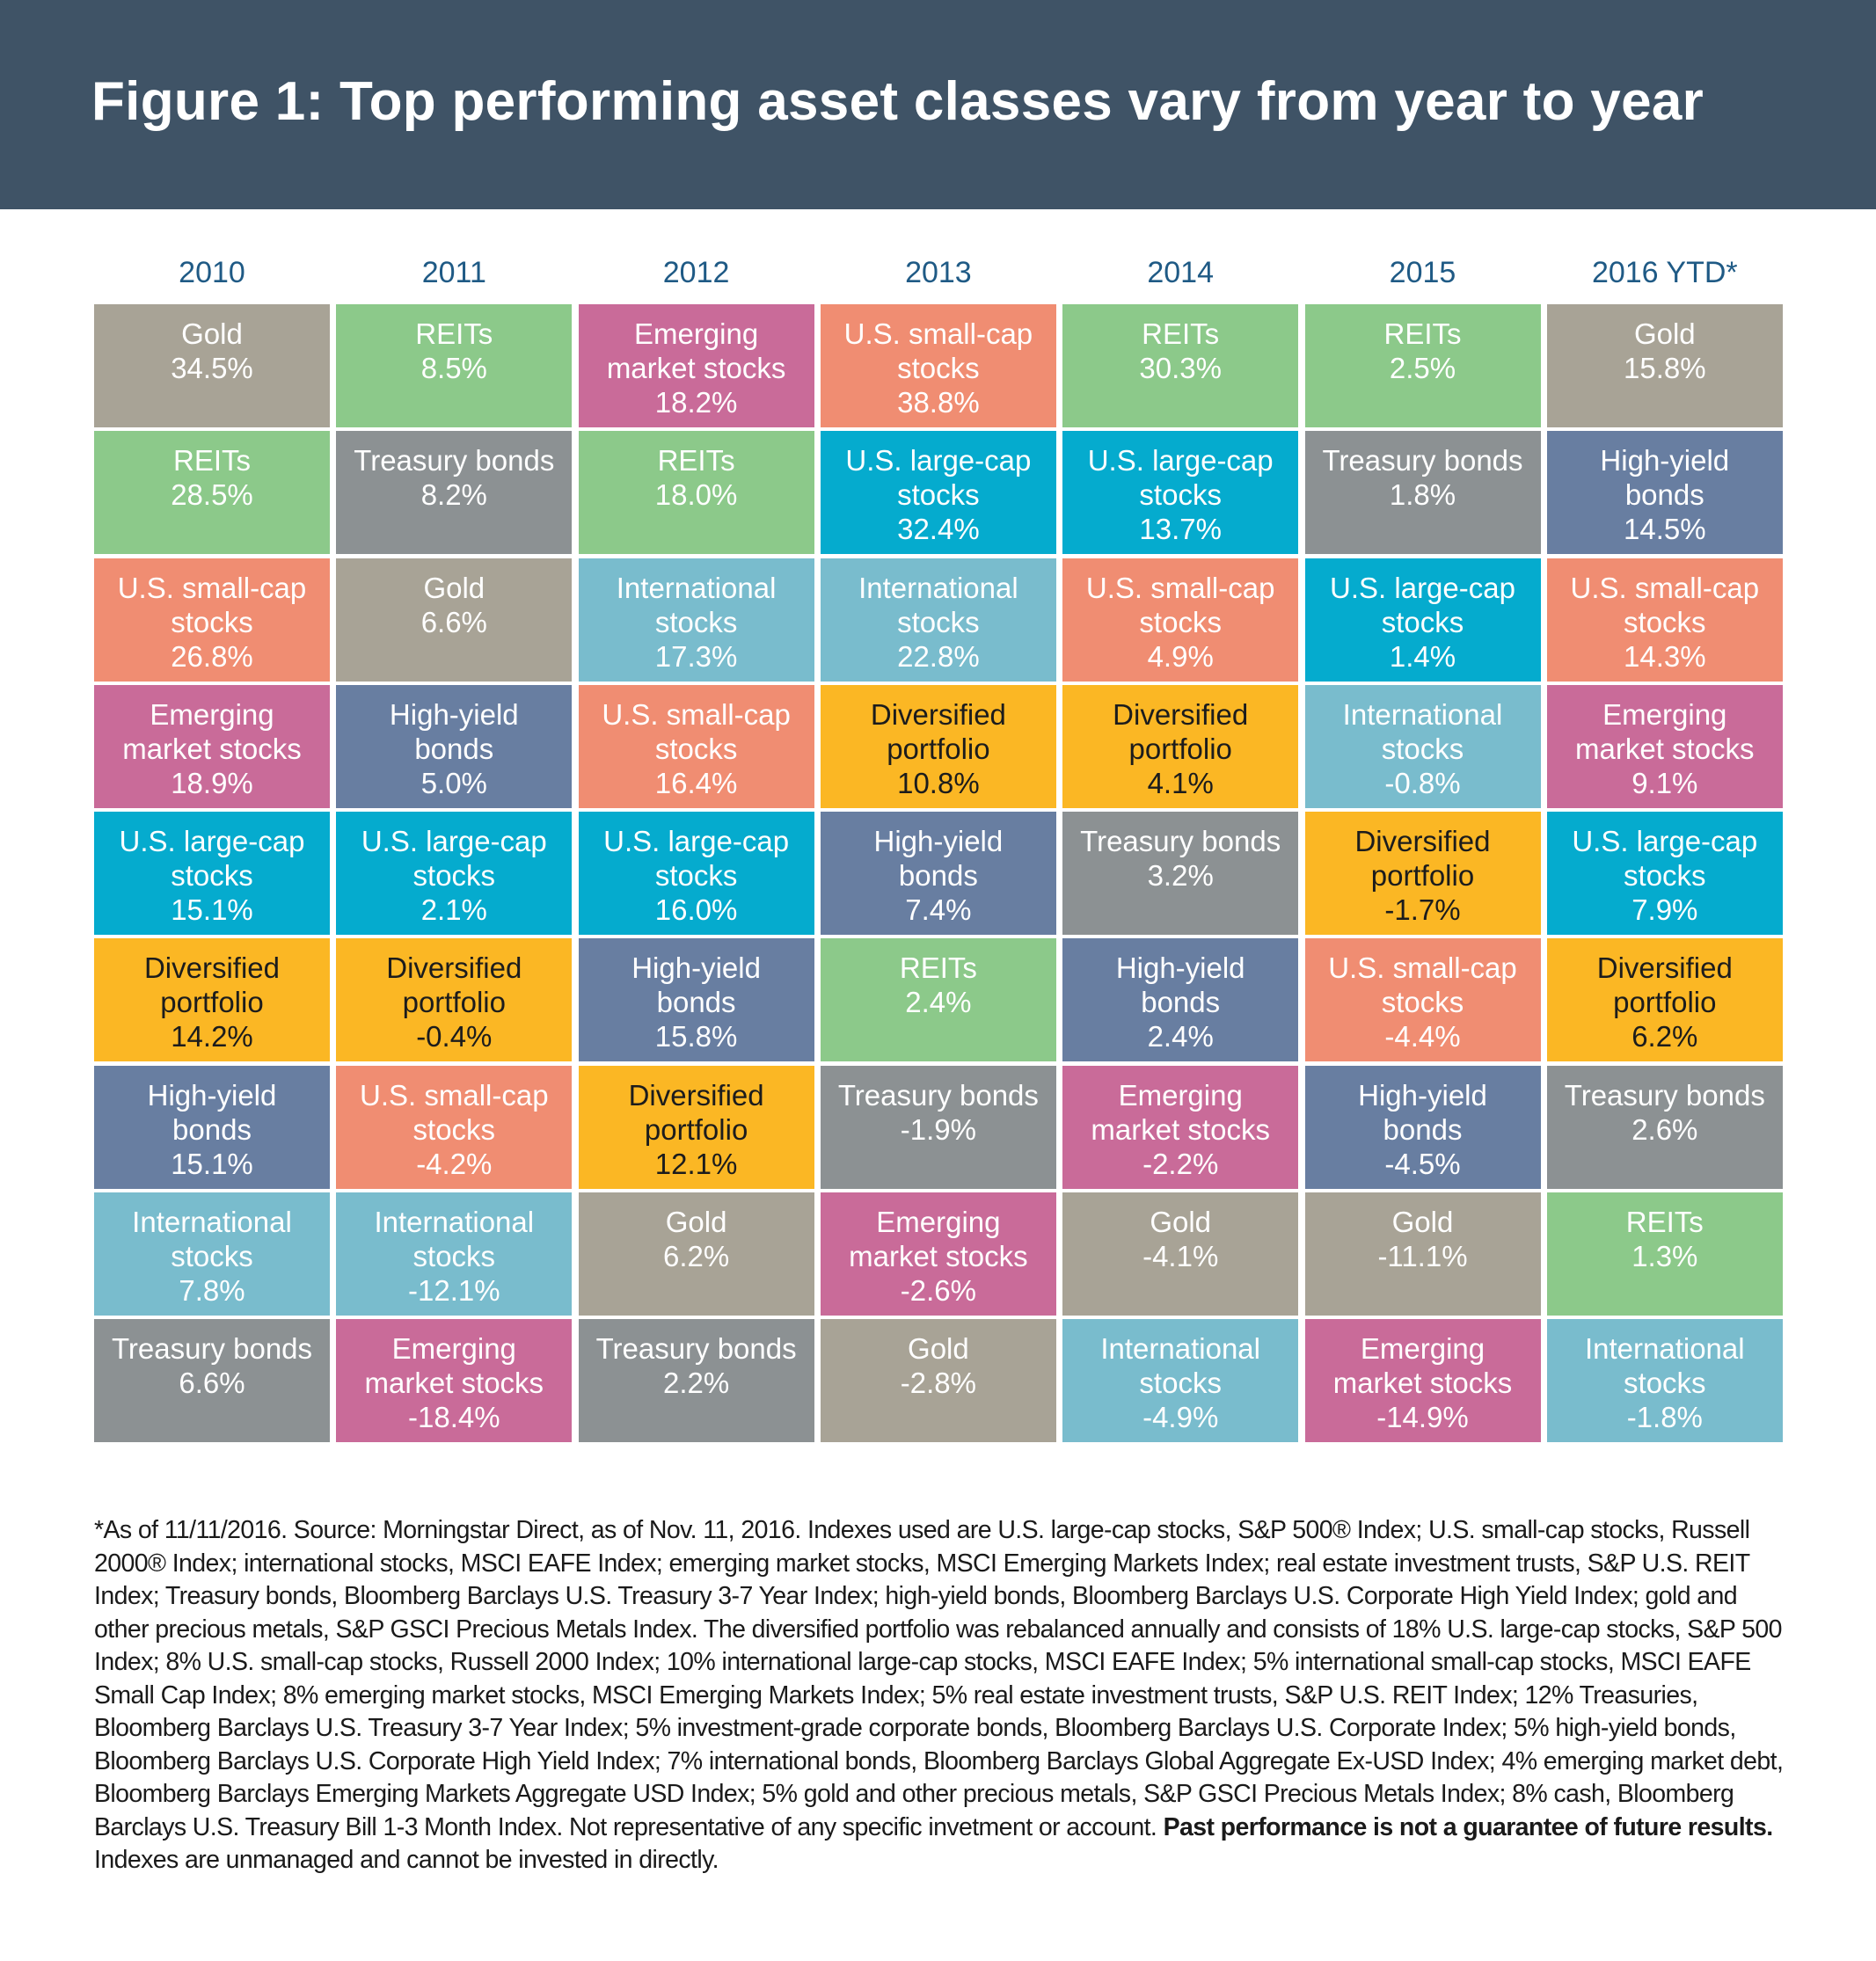 This screenshot has width=1876, height=1961. I want to click on asset-cell-r6-c0: High-yield bonds 15.1%, so click(212, 1127).